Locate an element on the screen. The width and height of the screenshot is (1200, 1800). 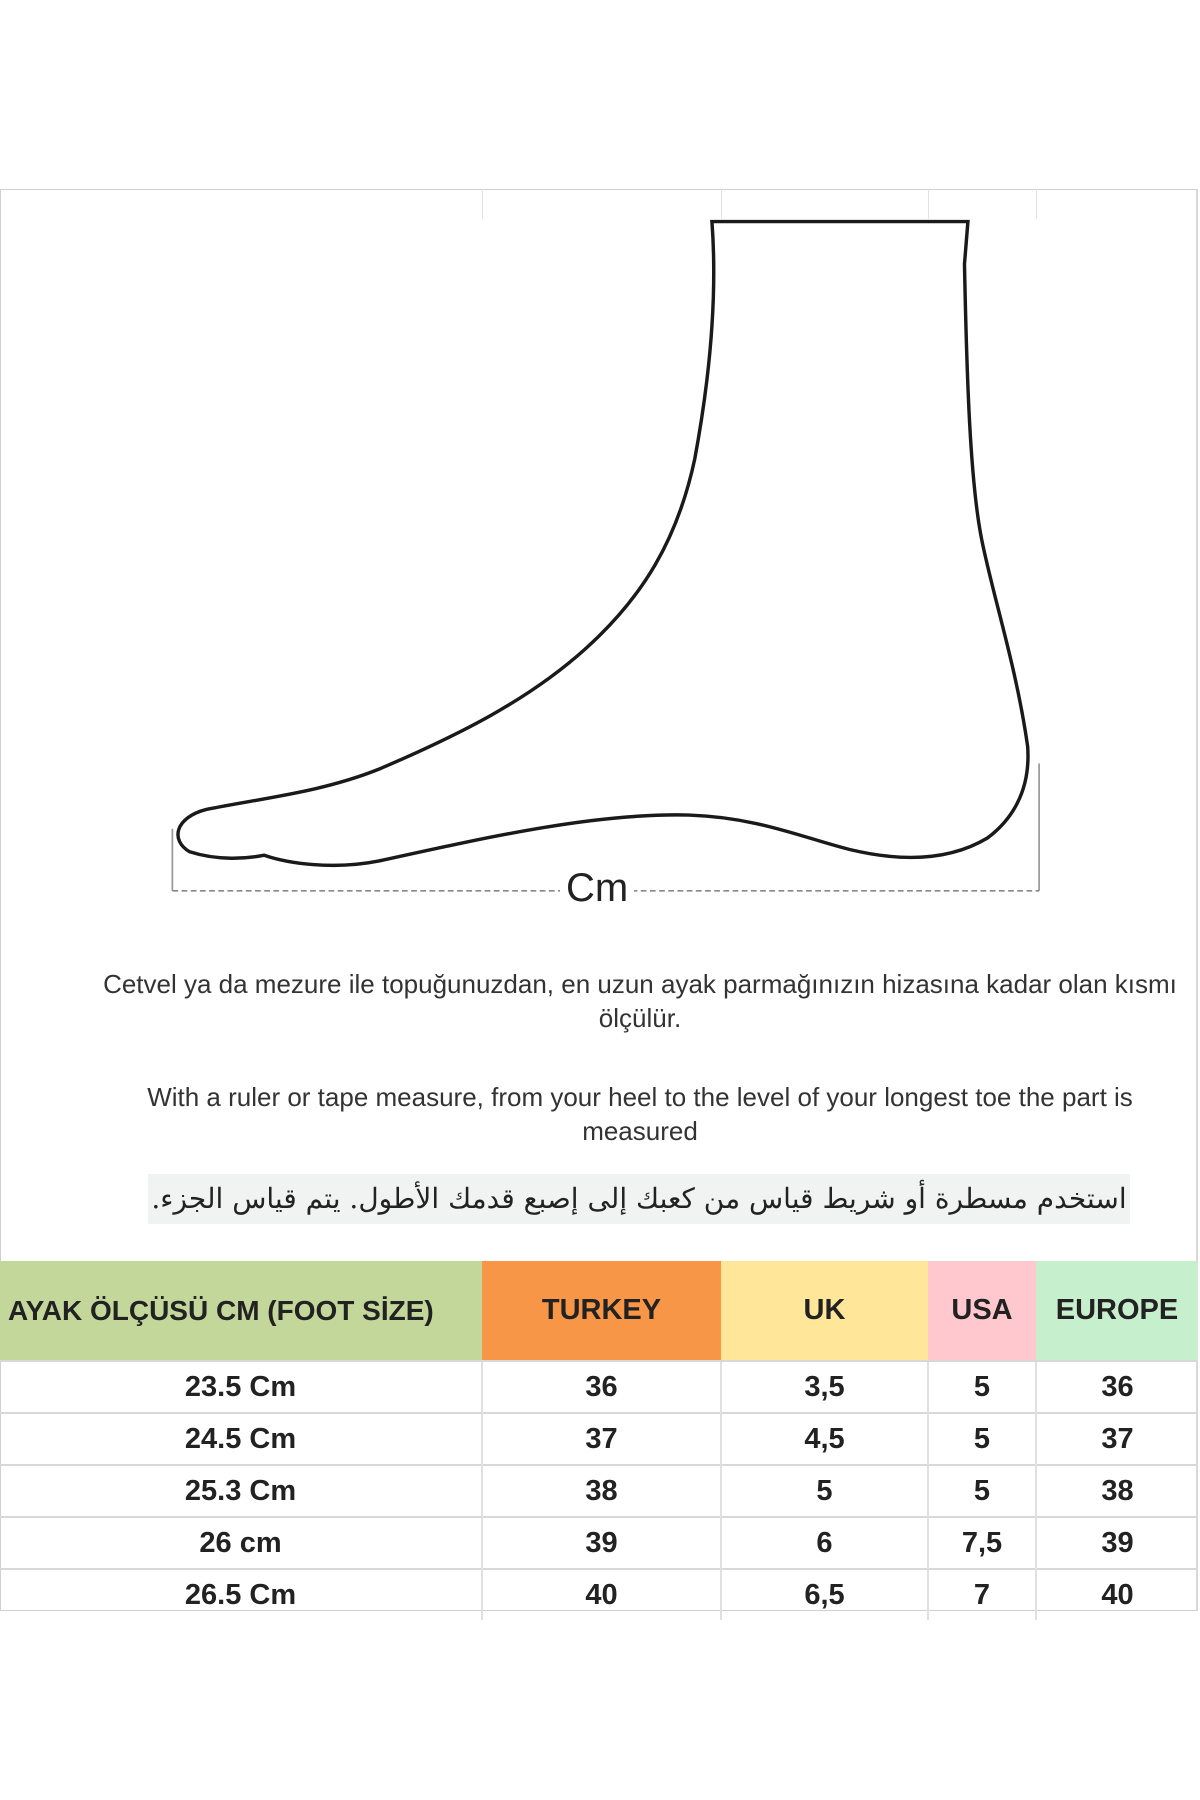
measure-label: Cm is located at coordinates (597, 888).